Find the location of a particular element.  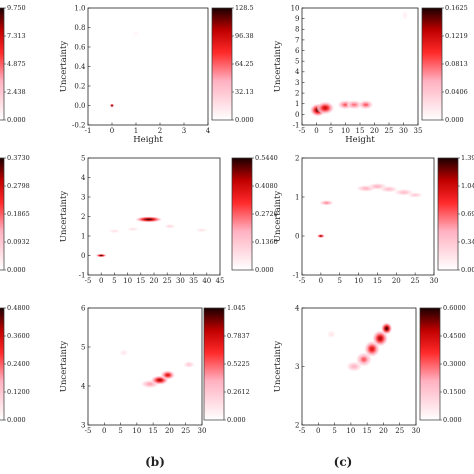

colorbar-label: 7.313 is located at coordinates (16, 36).